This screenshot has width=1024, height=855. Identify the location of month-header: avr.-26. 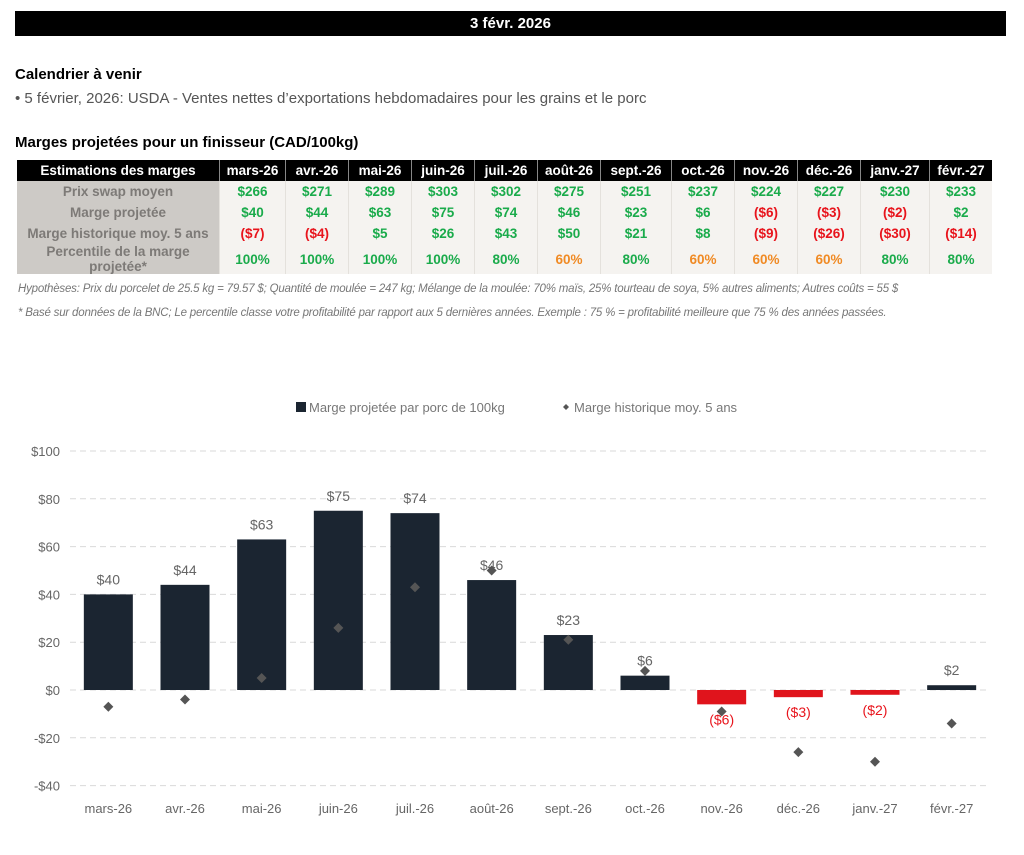
(317, 170).